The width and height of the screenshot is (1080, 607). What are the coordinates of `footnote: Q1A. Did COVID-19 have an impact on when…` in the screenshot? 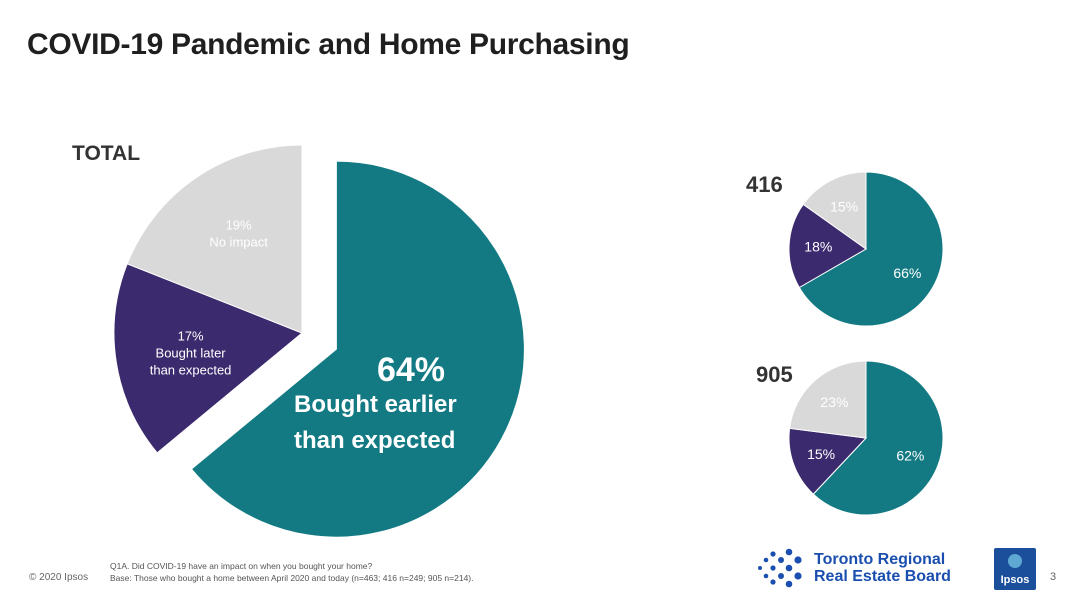 It's located at (292, 572).